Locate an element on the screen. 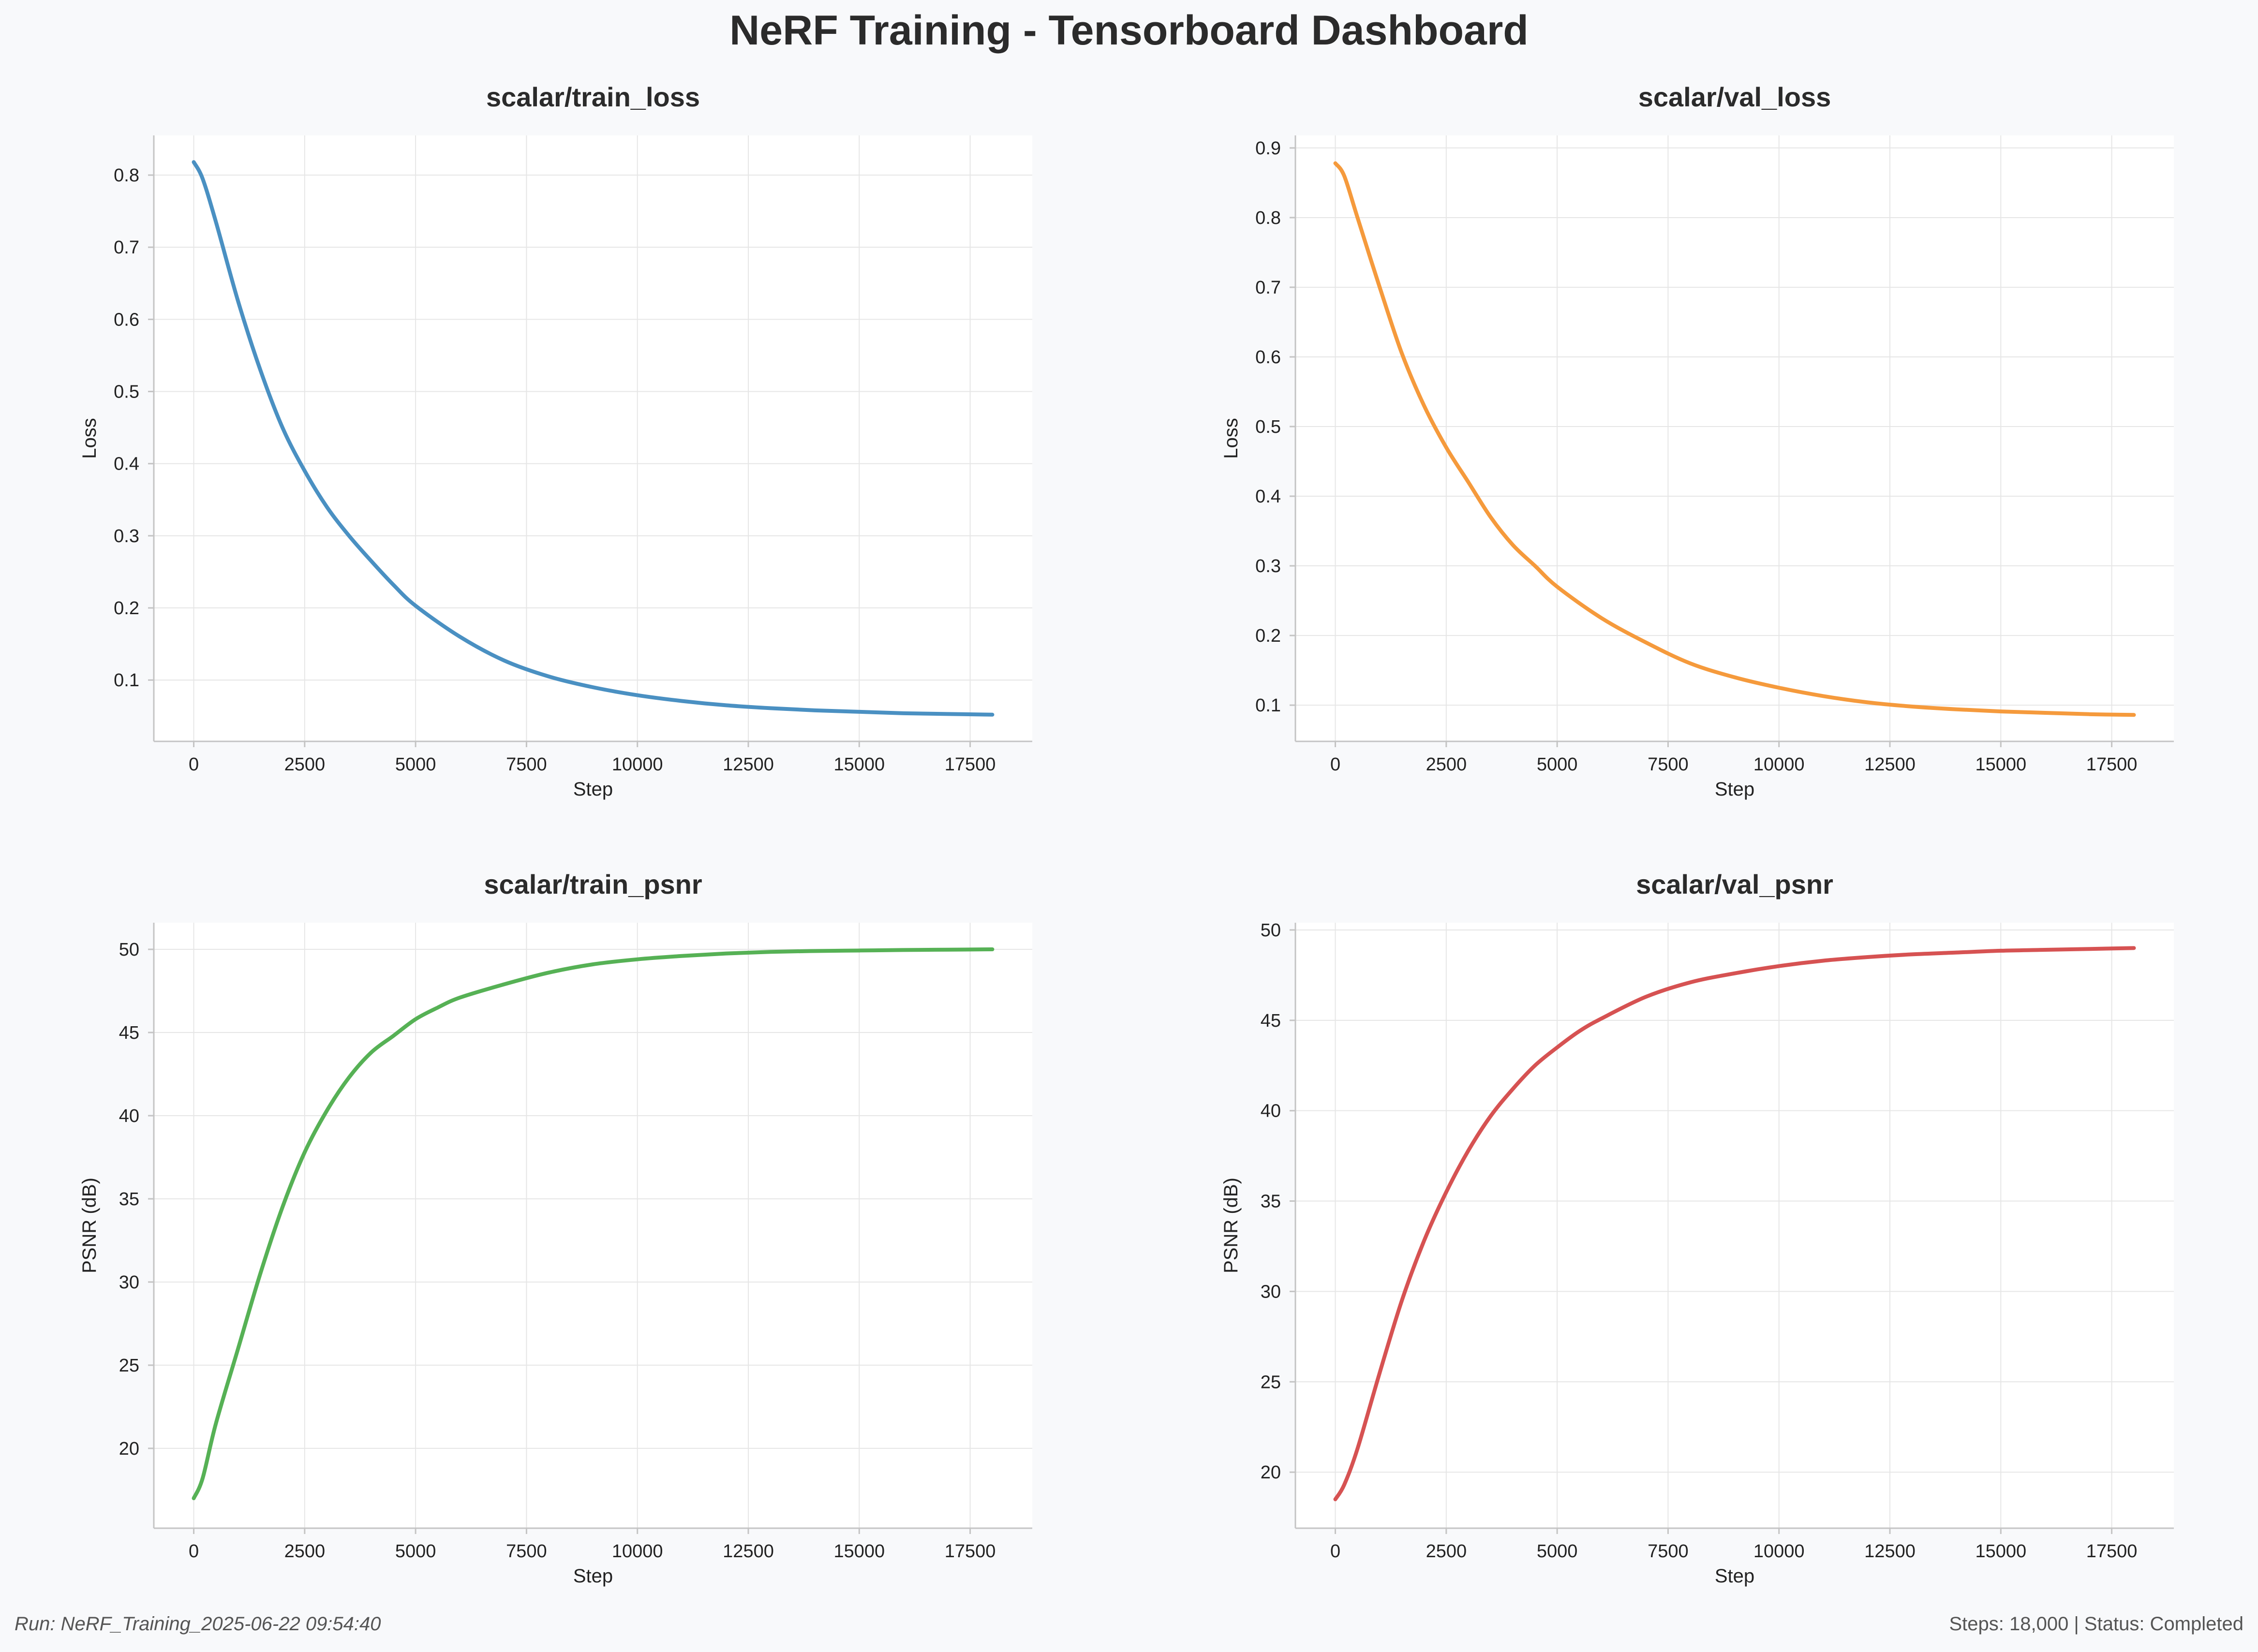 This screenshot has width=2258, height=1652. run-info: Run: NeRF_Training_2025-06-22 09:54:40 is located at coordinates (198, 1624).